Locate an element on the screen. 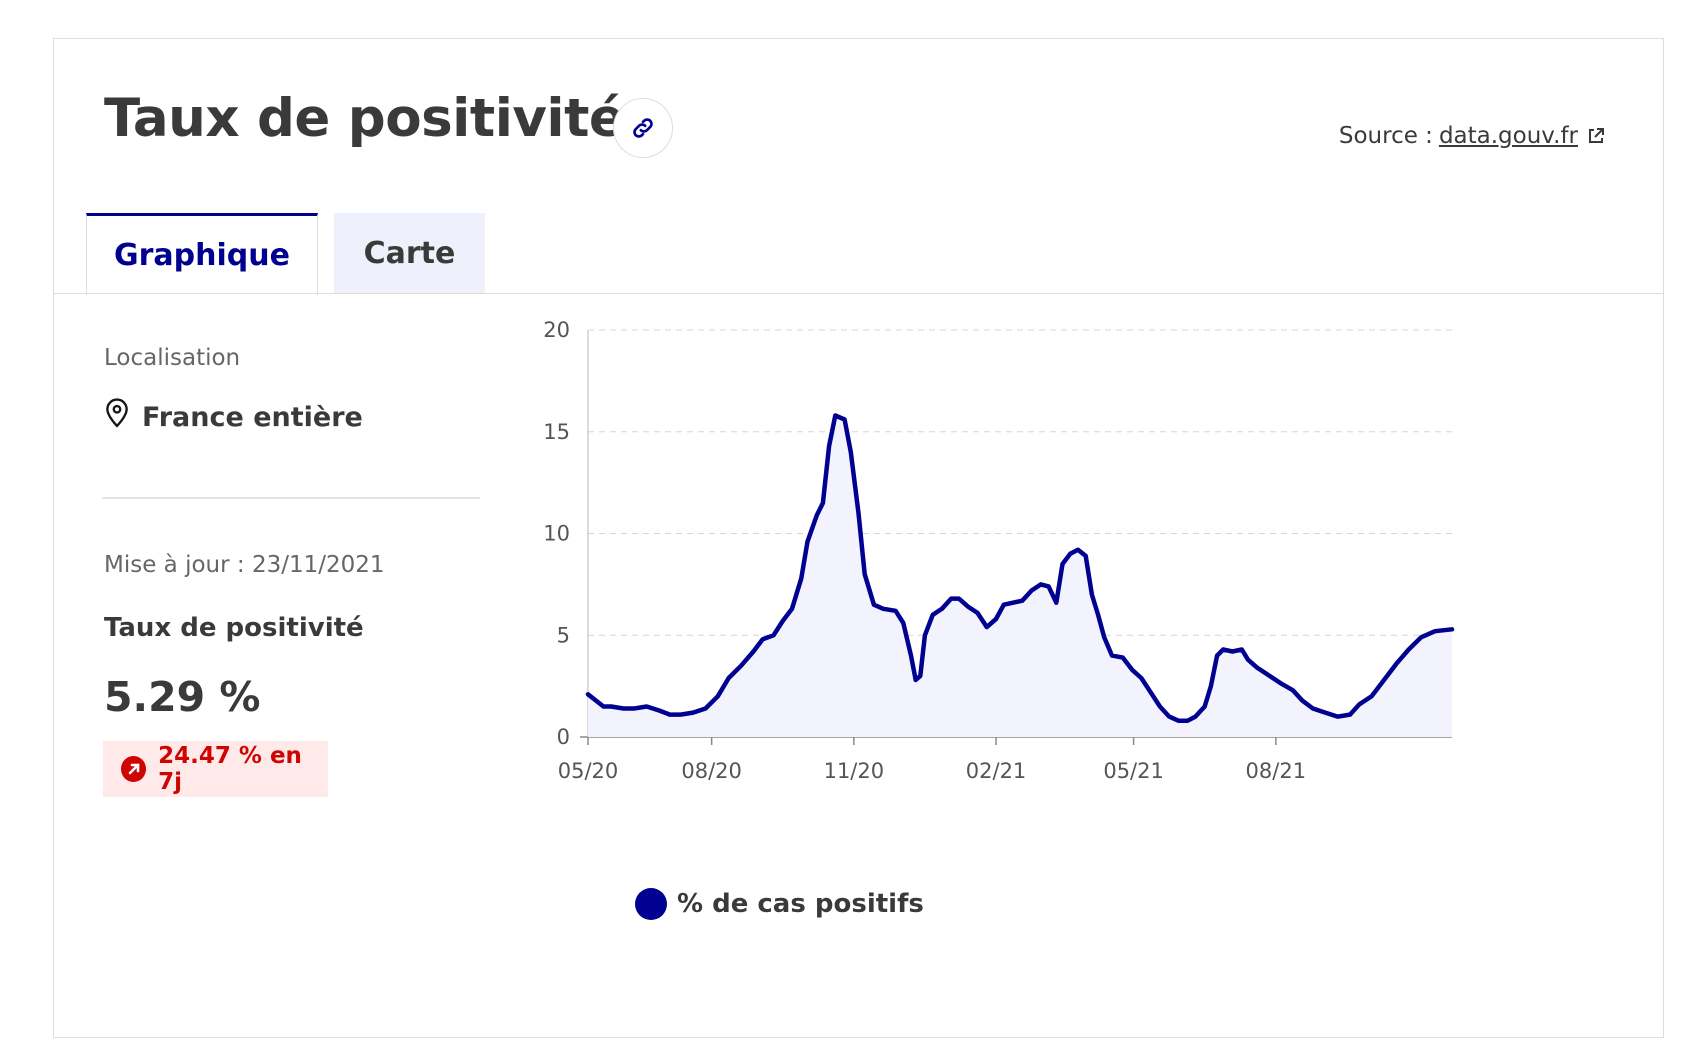 The height and width of the screenshot is (1038, 1690). y-tick-label: 20 is located at coordinates (556, 330).